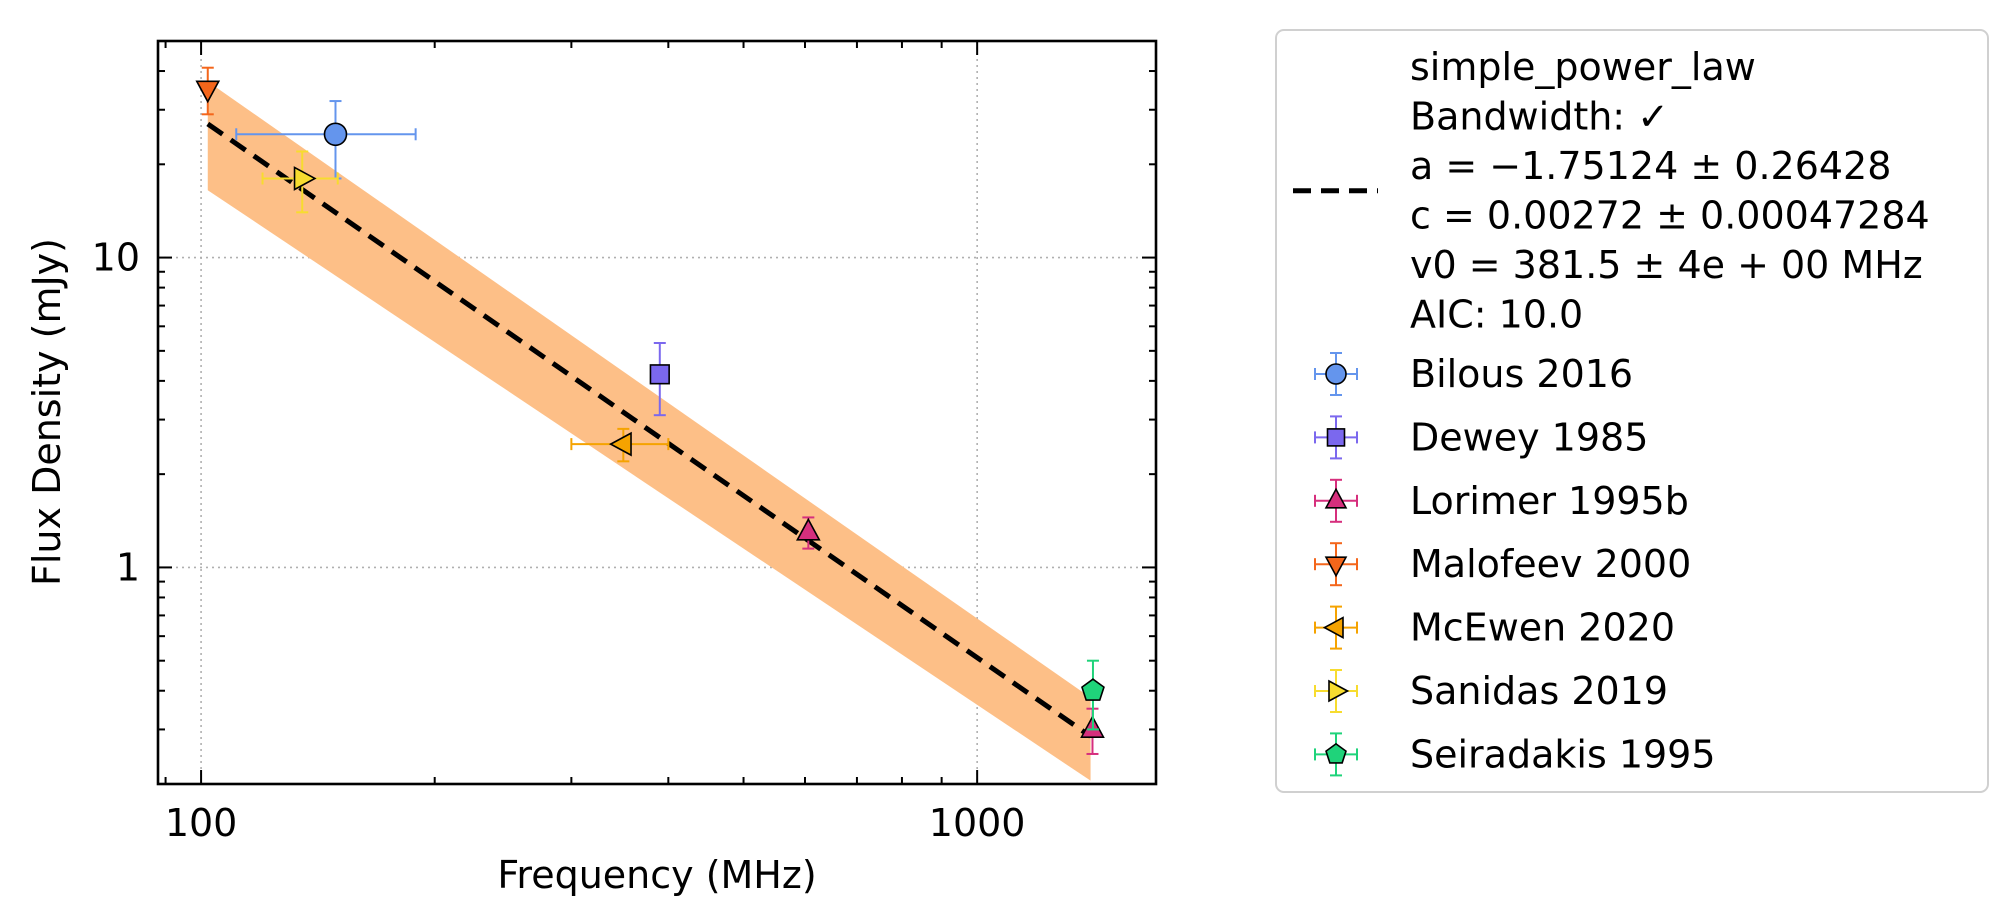  What do you see at coordinates (1521, 374) in the screenshot?
I see `legend-label: Bilous 2016` at bounding box center [1521, 374].